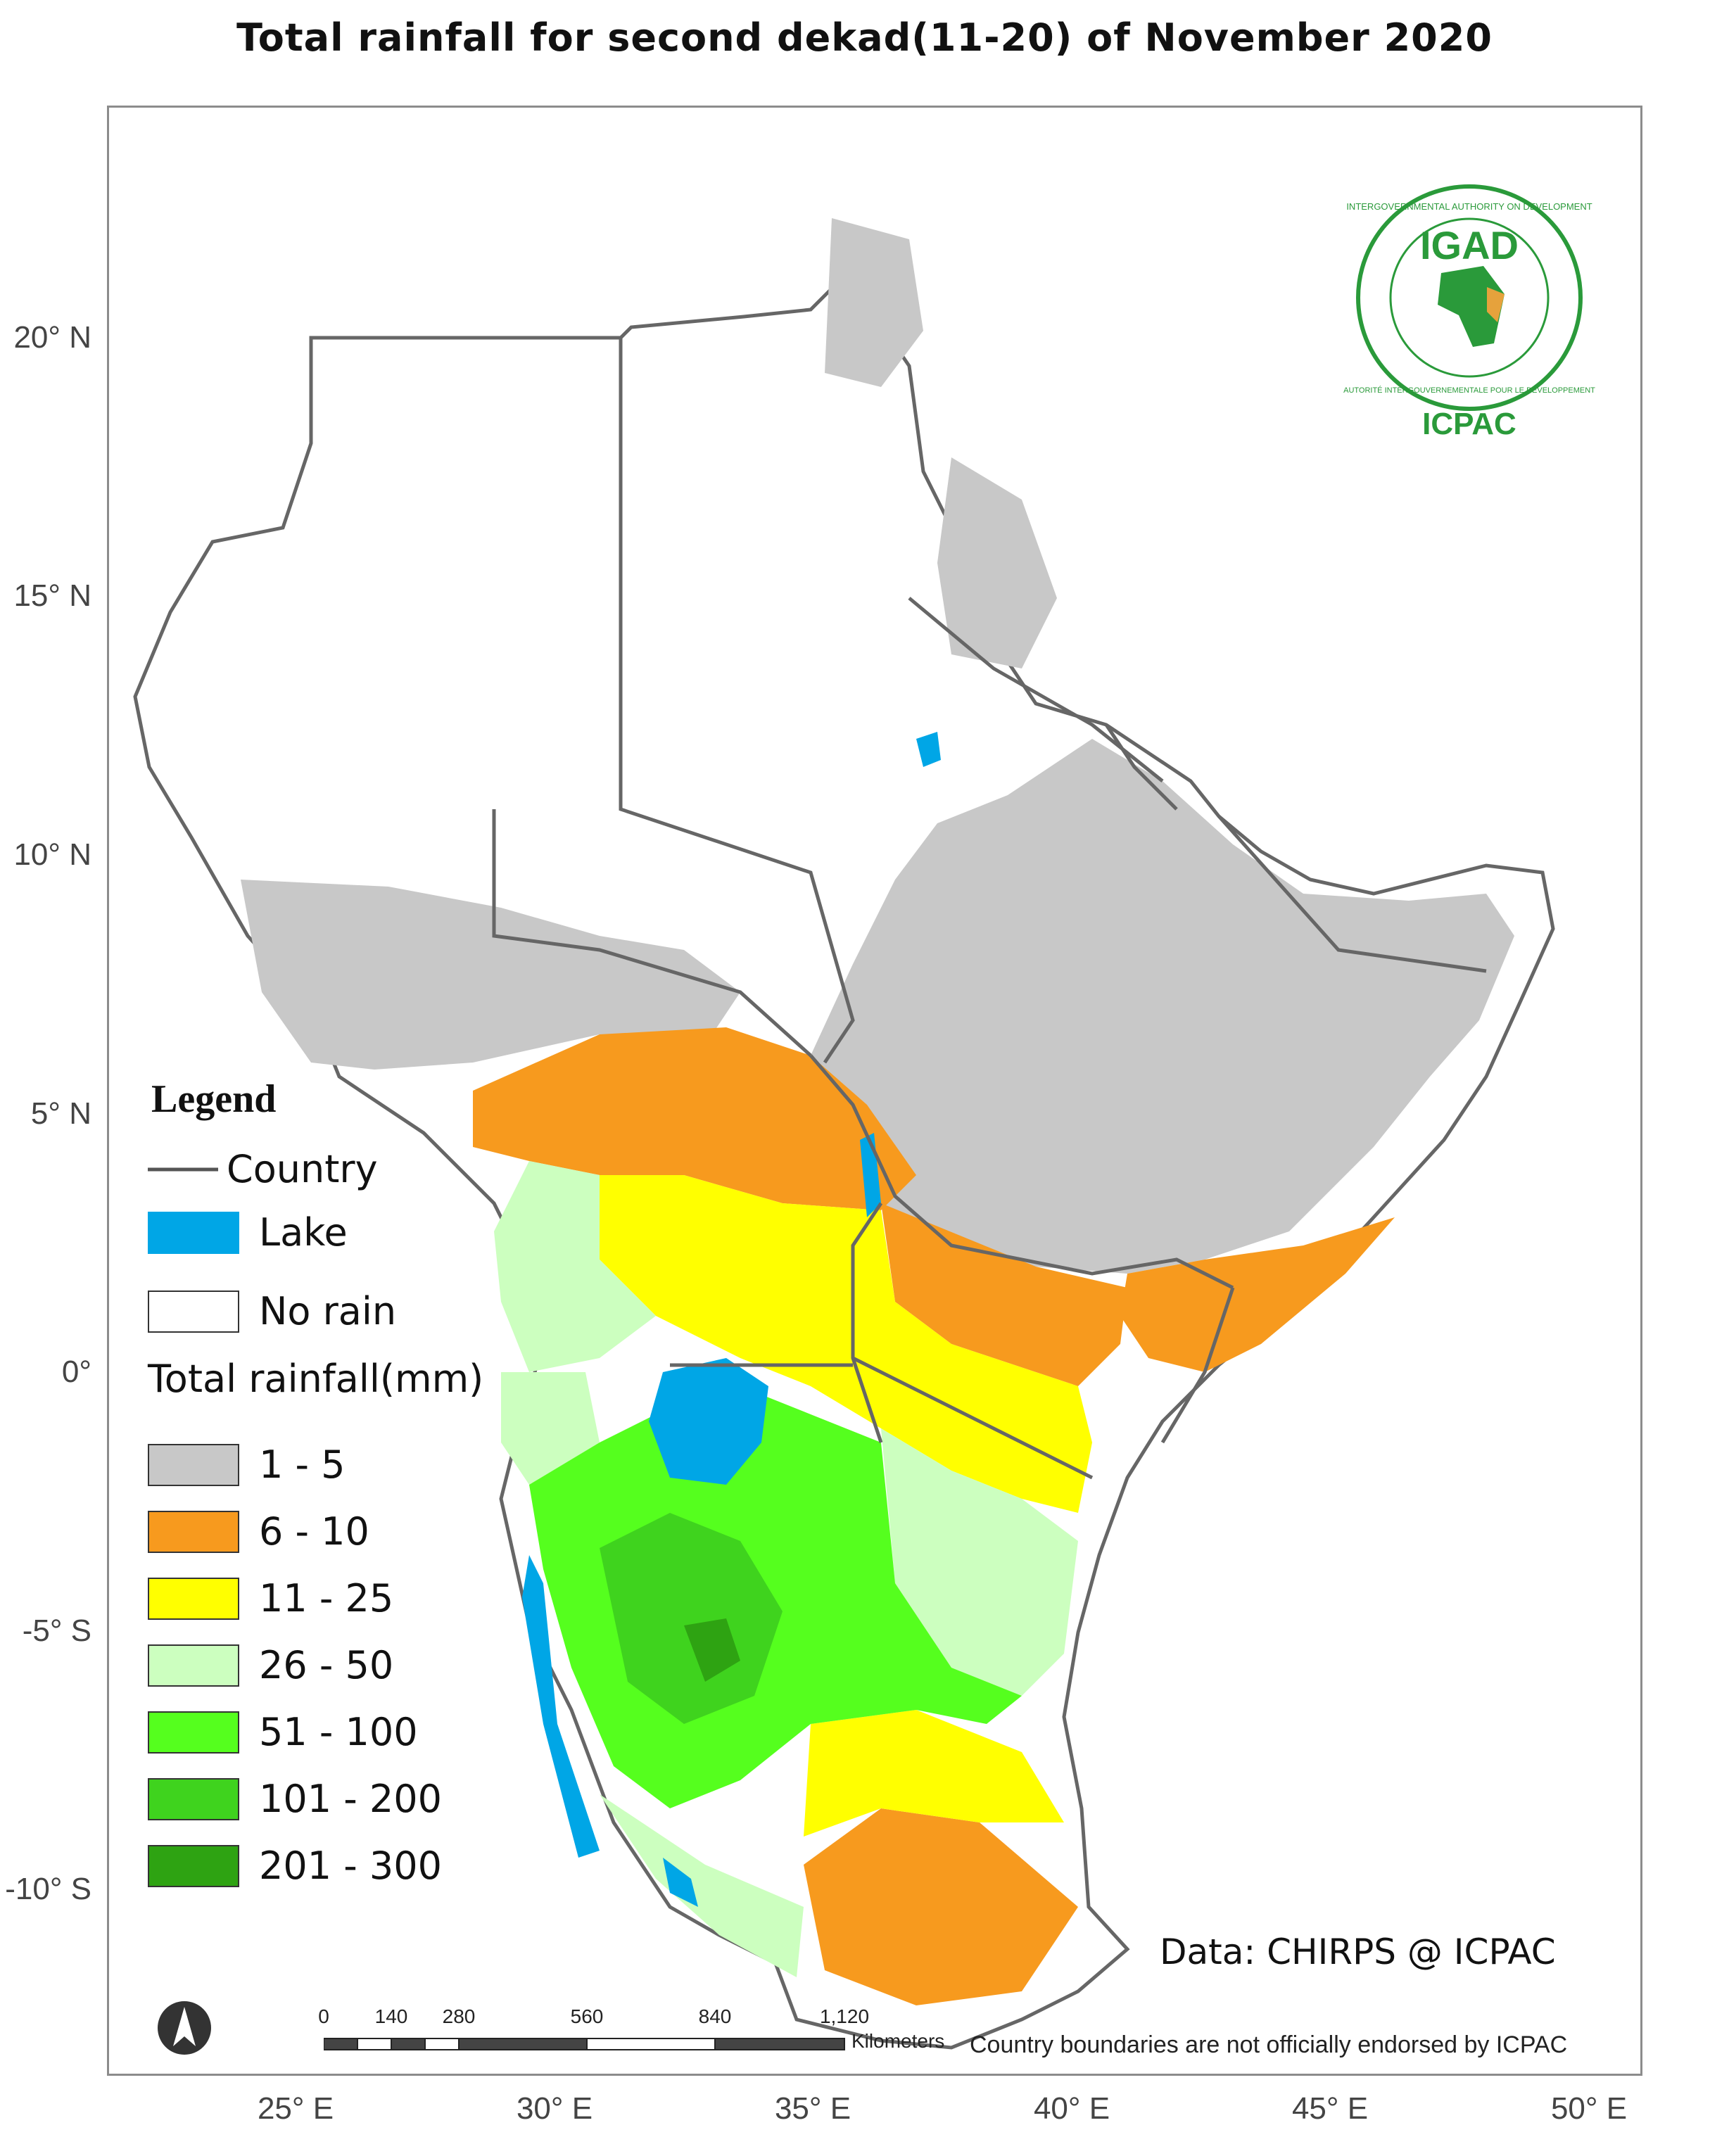  Describe the element at coordinates (1470, 245) in the screenshot. I see `logo-acronym: IGAD` at that location.